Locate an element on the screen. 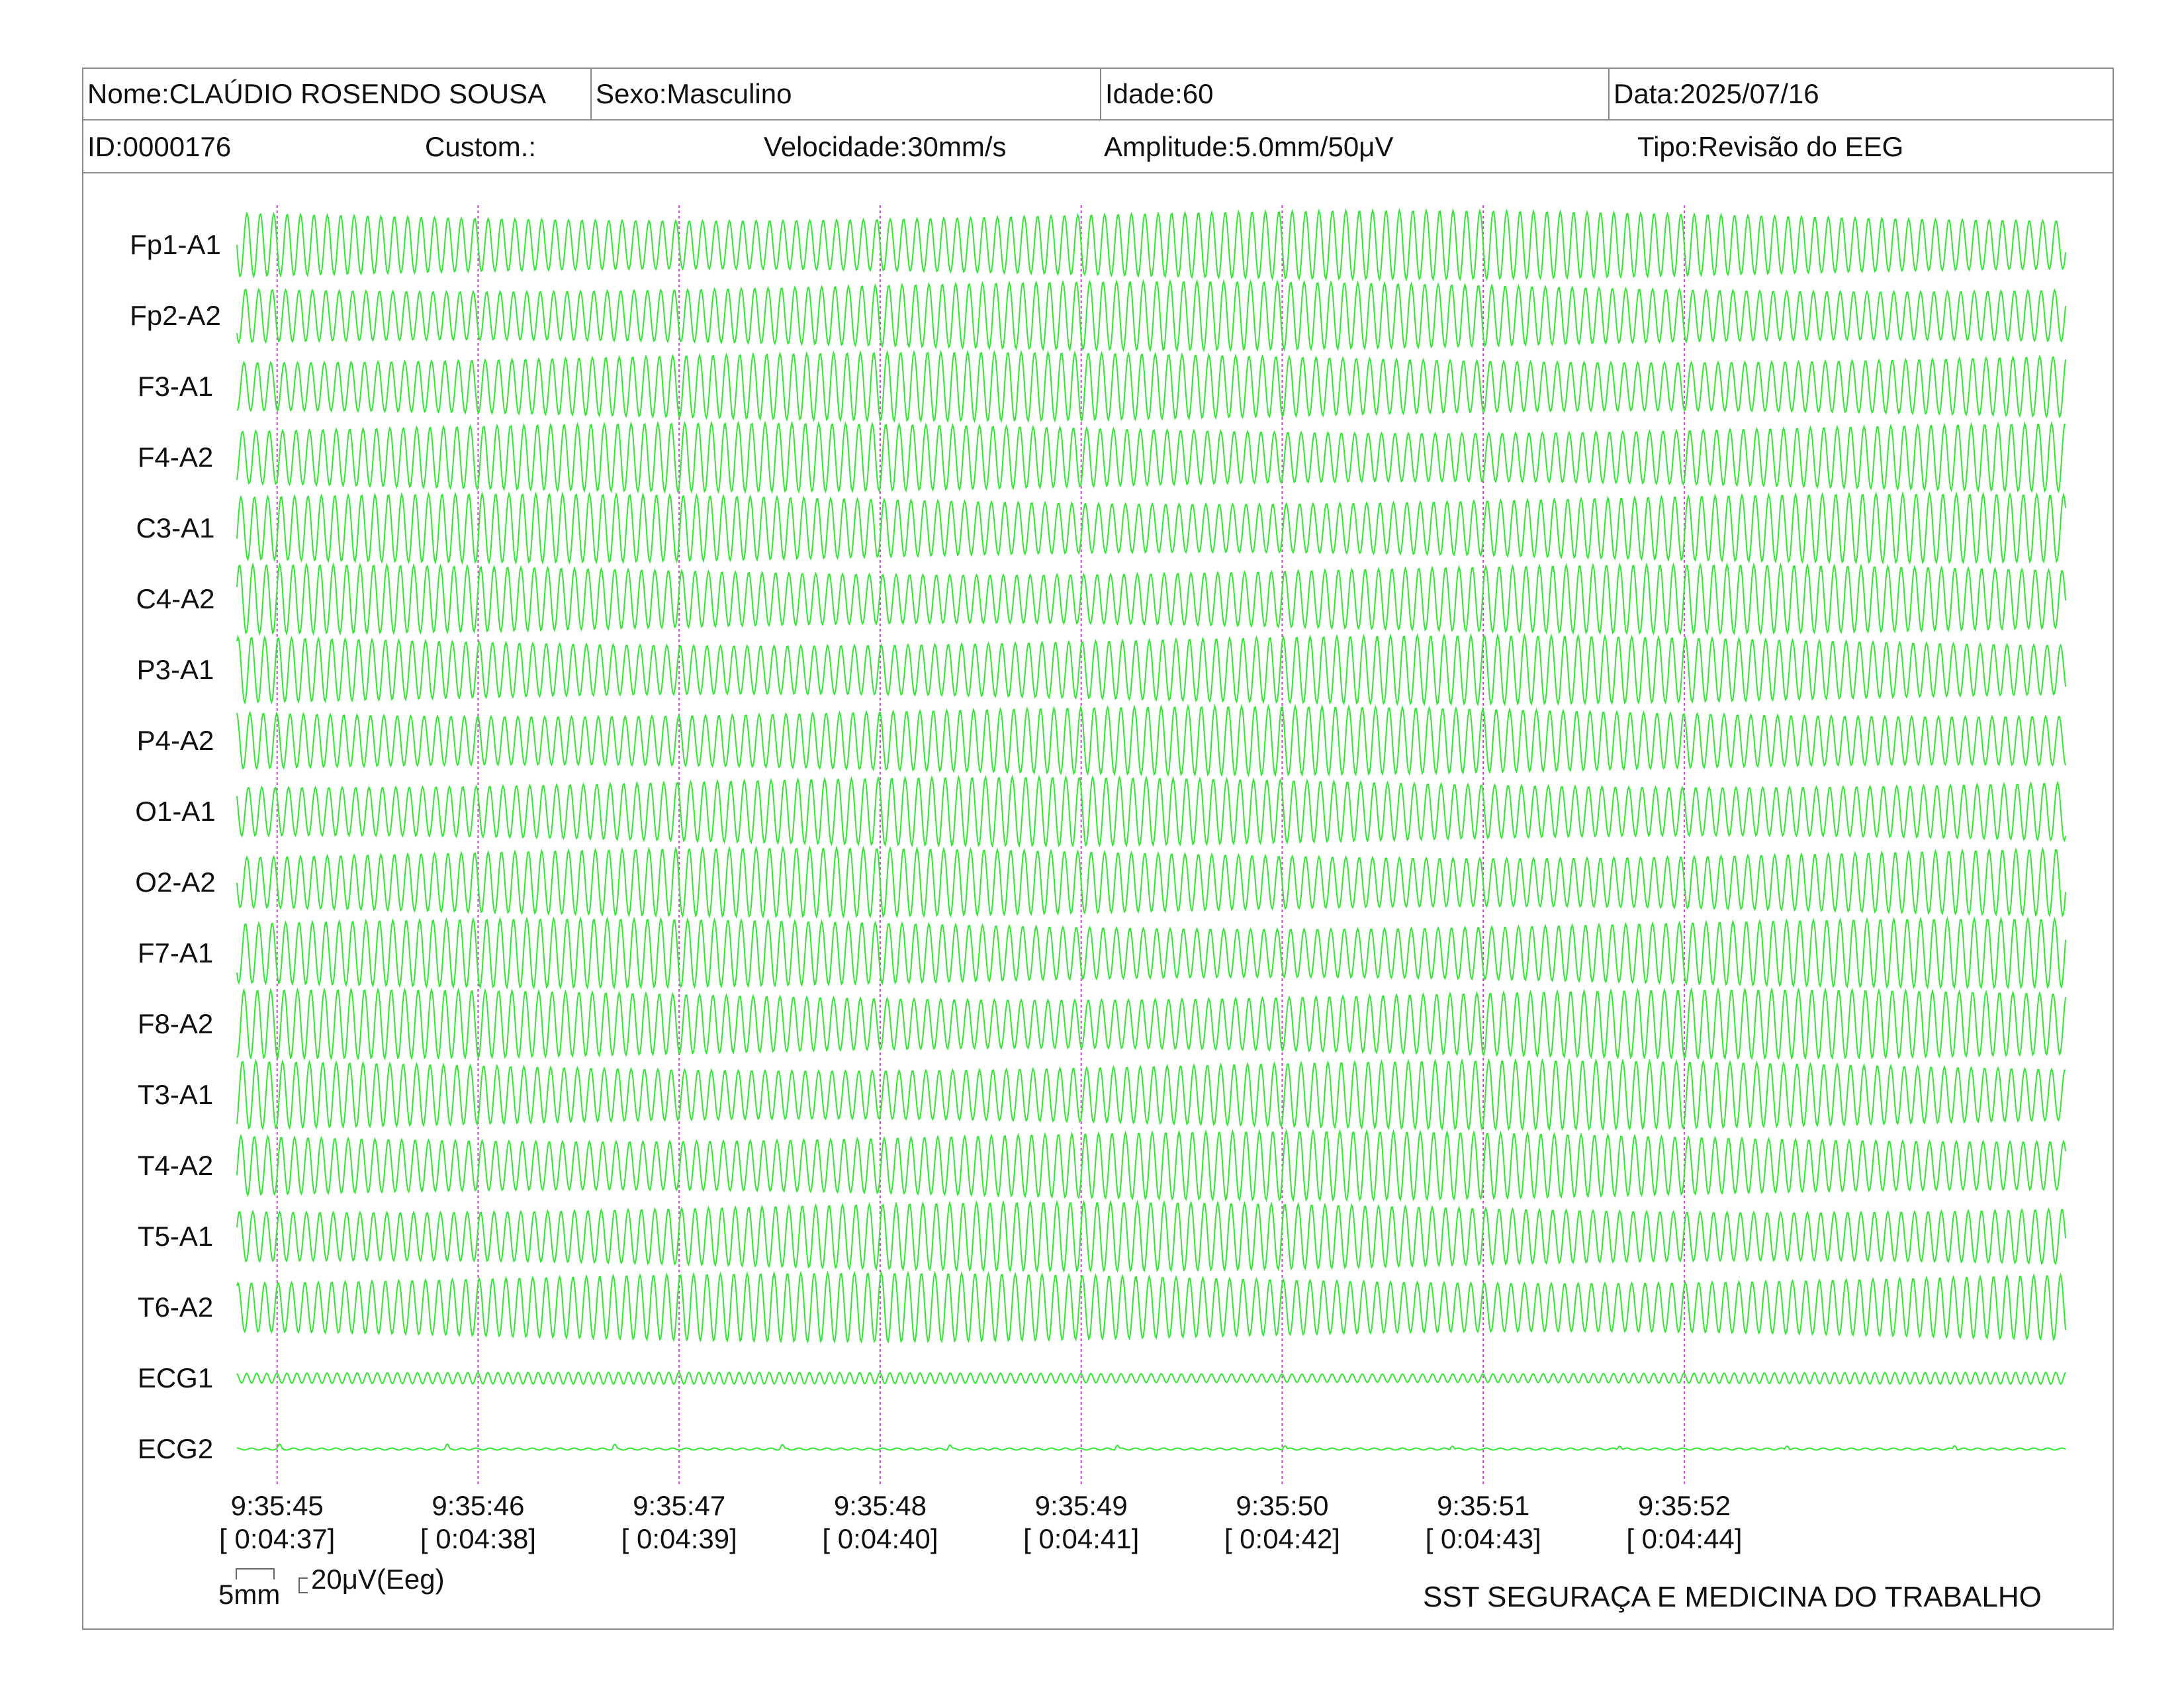 The width and height of the screenshot is (2184, 1688). clock-time: 9:35:47 is located at coordinates (680, 1505).